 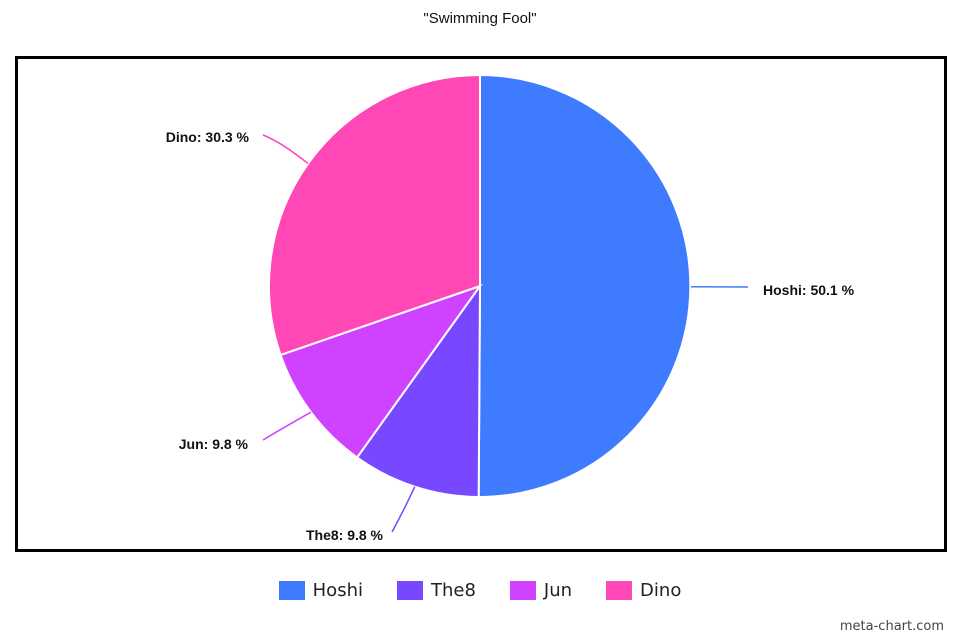 What do you see at coordinates (453, 590) in the screenshot?
I see `legend-label-the8: The8` at bounding box center [453, 590].